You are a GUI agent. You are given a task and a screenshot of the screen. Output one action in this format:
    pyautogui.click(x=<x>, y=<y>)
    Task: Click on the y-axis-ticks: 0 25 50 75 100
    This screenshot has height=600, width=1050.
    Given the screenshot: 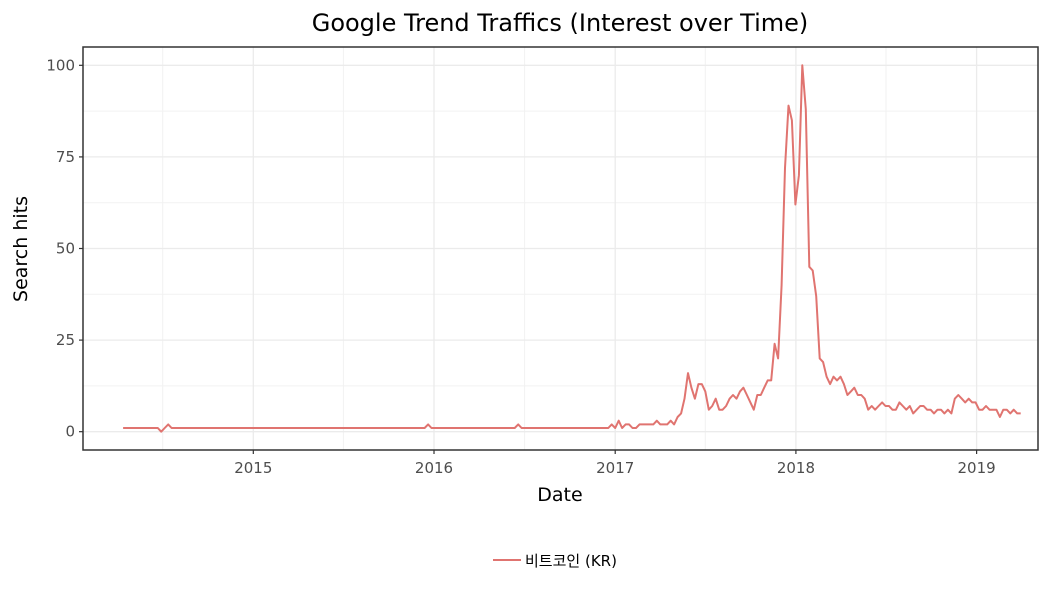 What is the action you would take?
    pyautogui.click(x=64, y=248)
    